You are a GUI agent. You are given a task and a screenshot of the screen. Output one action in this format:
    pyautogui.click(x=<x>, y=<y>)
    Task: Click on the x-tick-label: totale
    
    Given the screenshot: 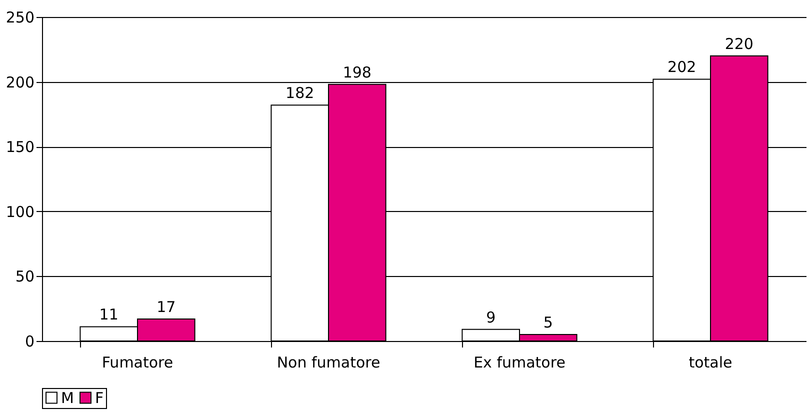 What is the action you would take?
    pyautogui.click(x=710, y=363)
    